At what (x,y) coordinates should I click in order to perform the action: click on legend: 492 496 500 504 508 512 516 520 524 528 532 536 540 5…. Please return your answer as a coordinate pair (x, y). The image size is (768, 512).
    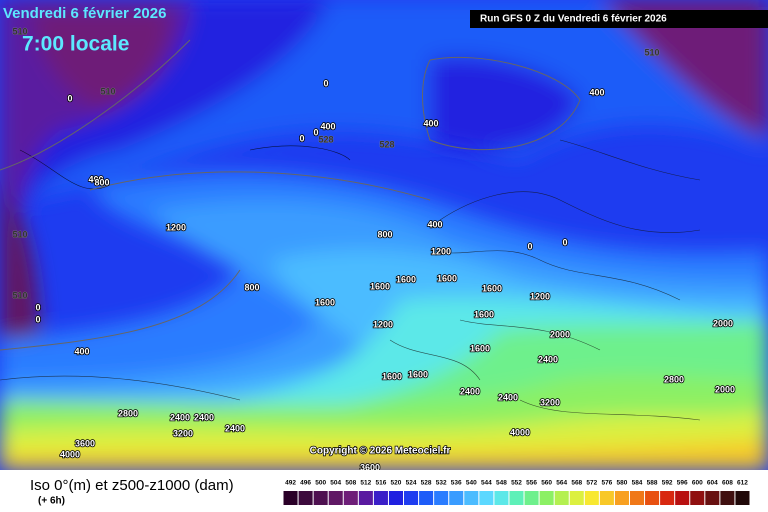
    Looking at the image, I should click on (516, 492).